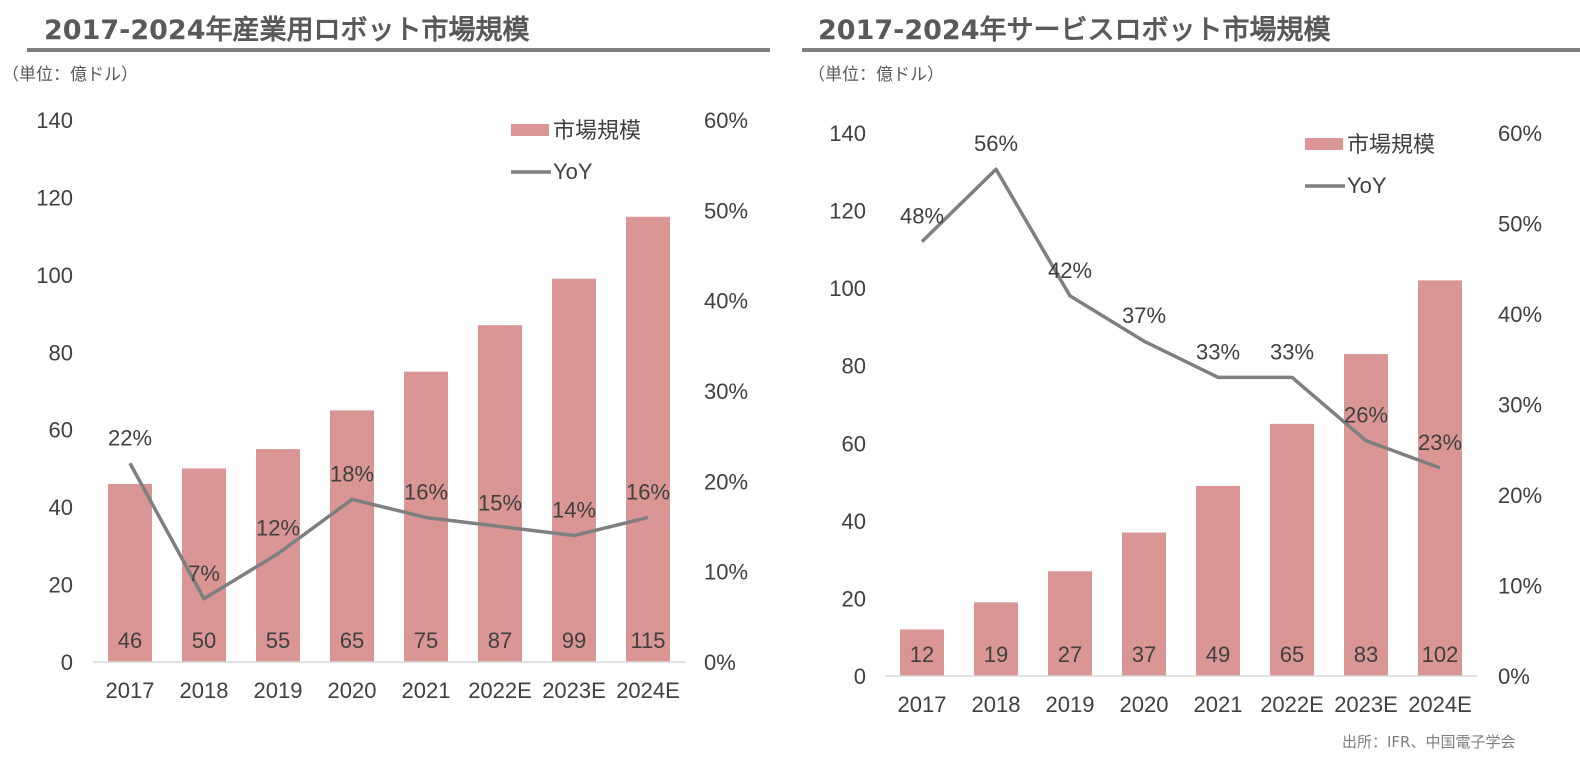 Image resolution: width=1580 pixels, height=783 pixels. What do you see at coordinates (1391, 144) in the screenshot?
I see `right-legend-bar-label: 市場規模` at bounding box center [1391, 144].